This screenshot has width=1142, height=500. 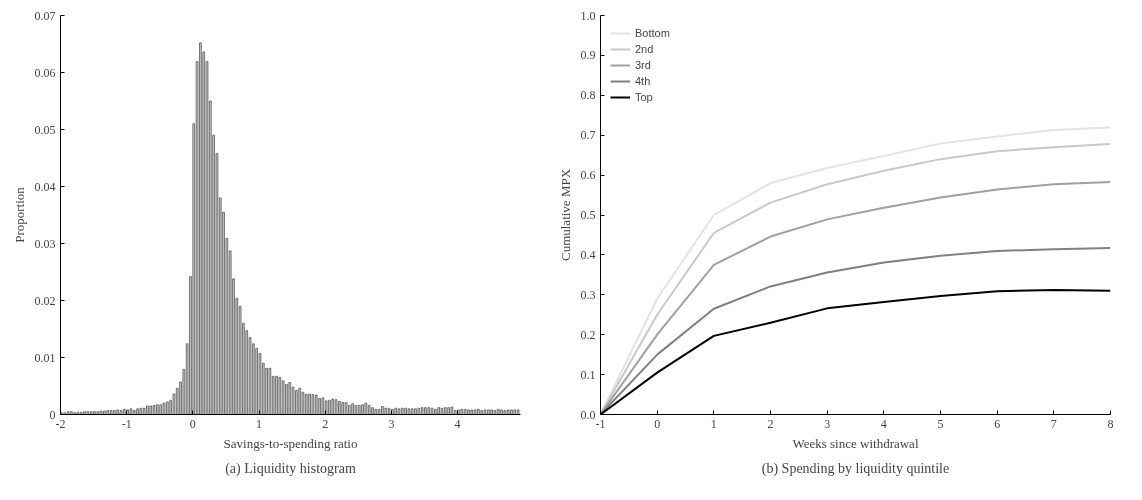 What do you see at coordinates (1053, 423) in the screenshot?
I see `x-tick-label: 7` at bounding box center [1053, 423].